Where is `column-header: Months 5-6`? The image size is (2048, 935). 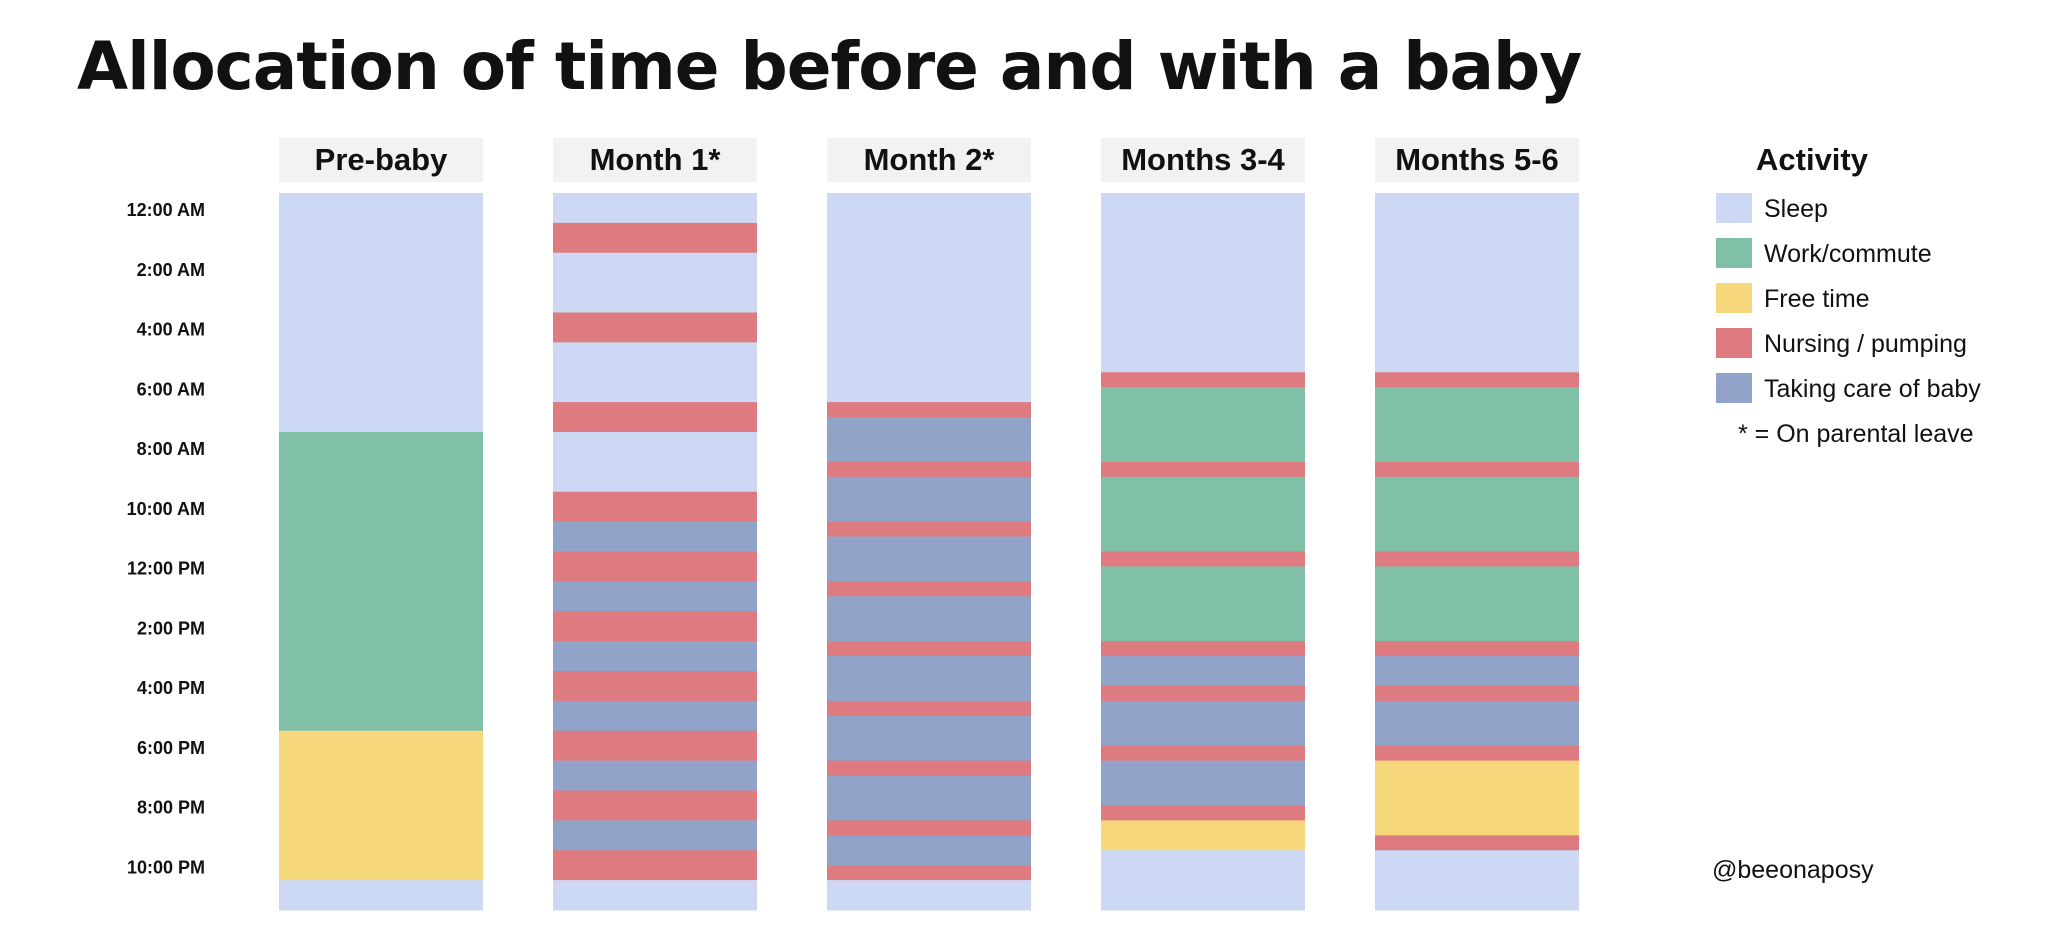
column-header: Months 5-6 is located at coordinates (1477, 160).